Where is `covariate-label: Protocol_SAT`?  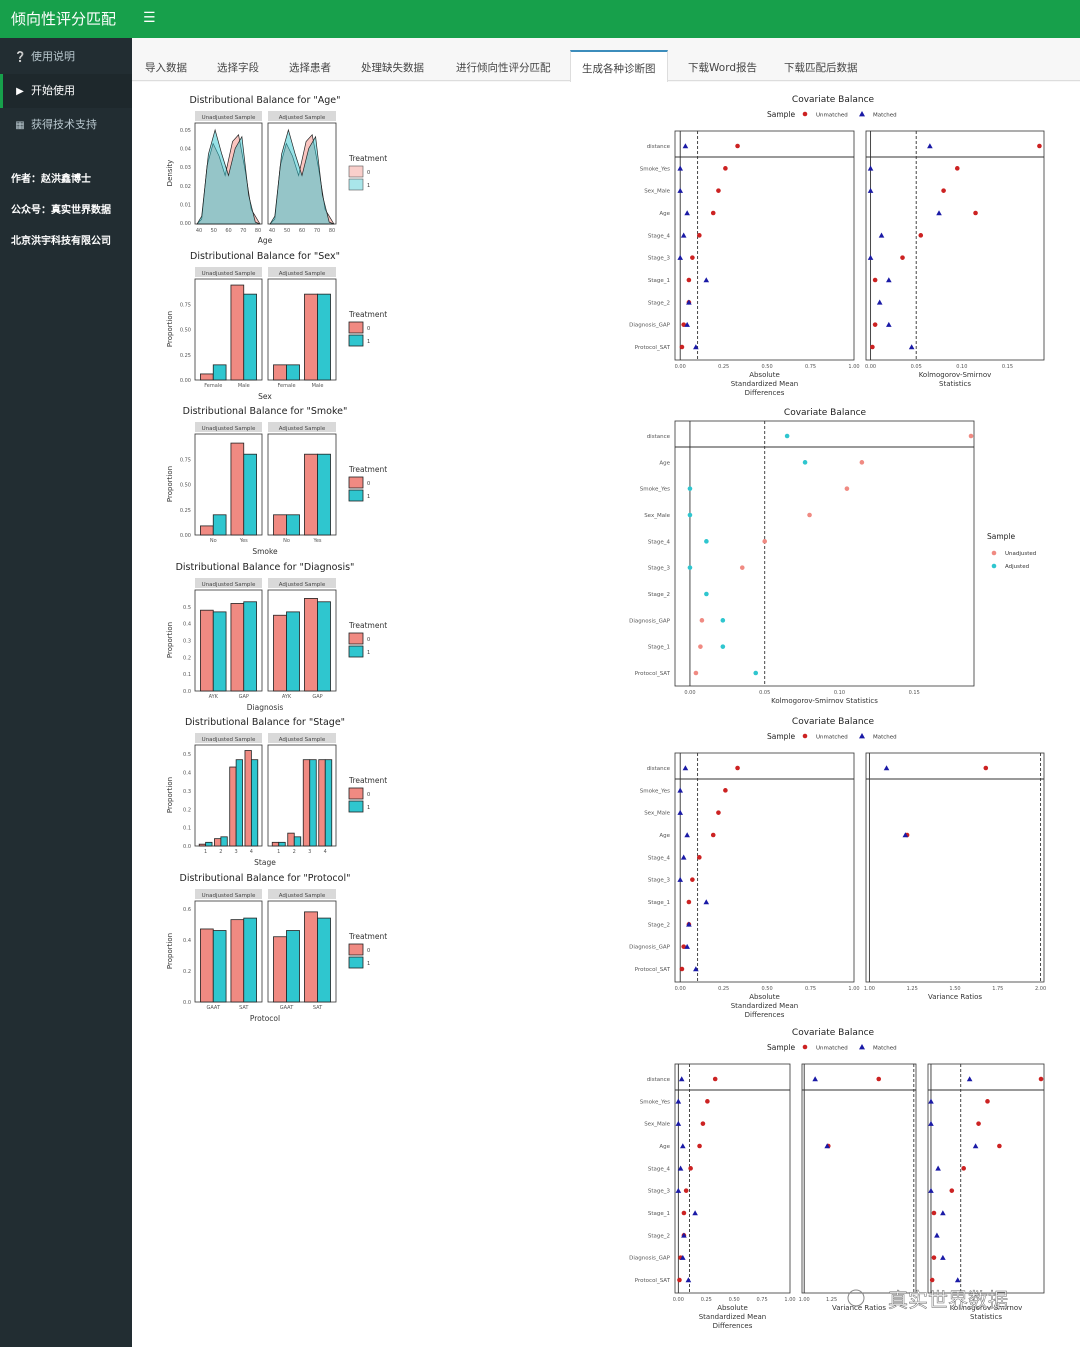
covariate-label: Protocol_SAT is located at coordinates (653, 970).